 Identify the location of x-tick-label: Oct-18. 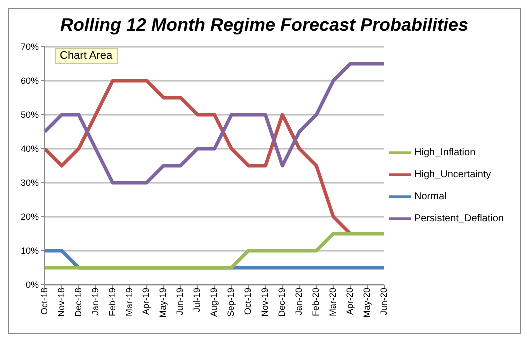
(44, 302).